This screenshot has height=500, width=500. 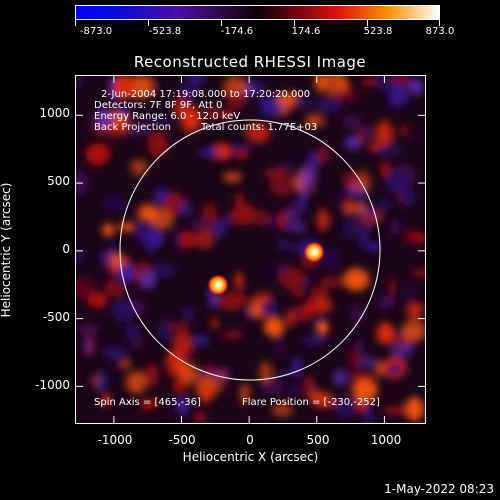 I want to click on colorbar-label: -873.0, so click(x=96, y=31).